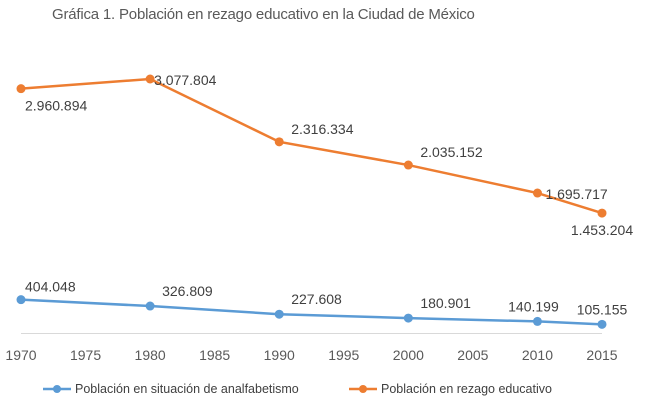 This screenshot has width=650, height=409. I want to click on x-tick-label: 1995, so click(343, 355).